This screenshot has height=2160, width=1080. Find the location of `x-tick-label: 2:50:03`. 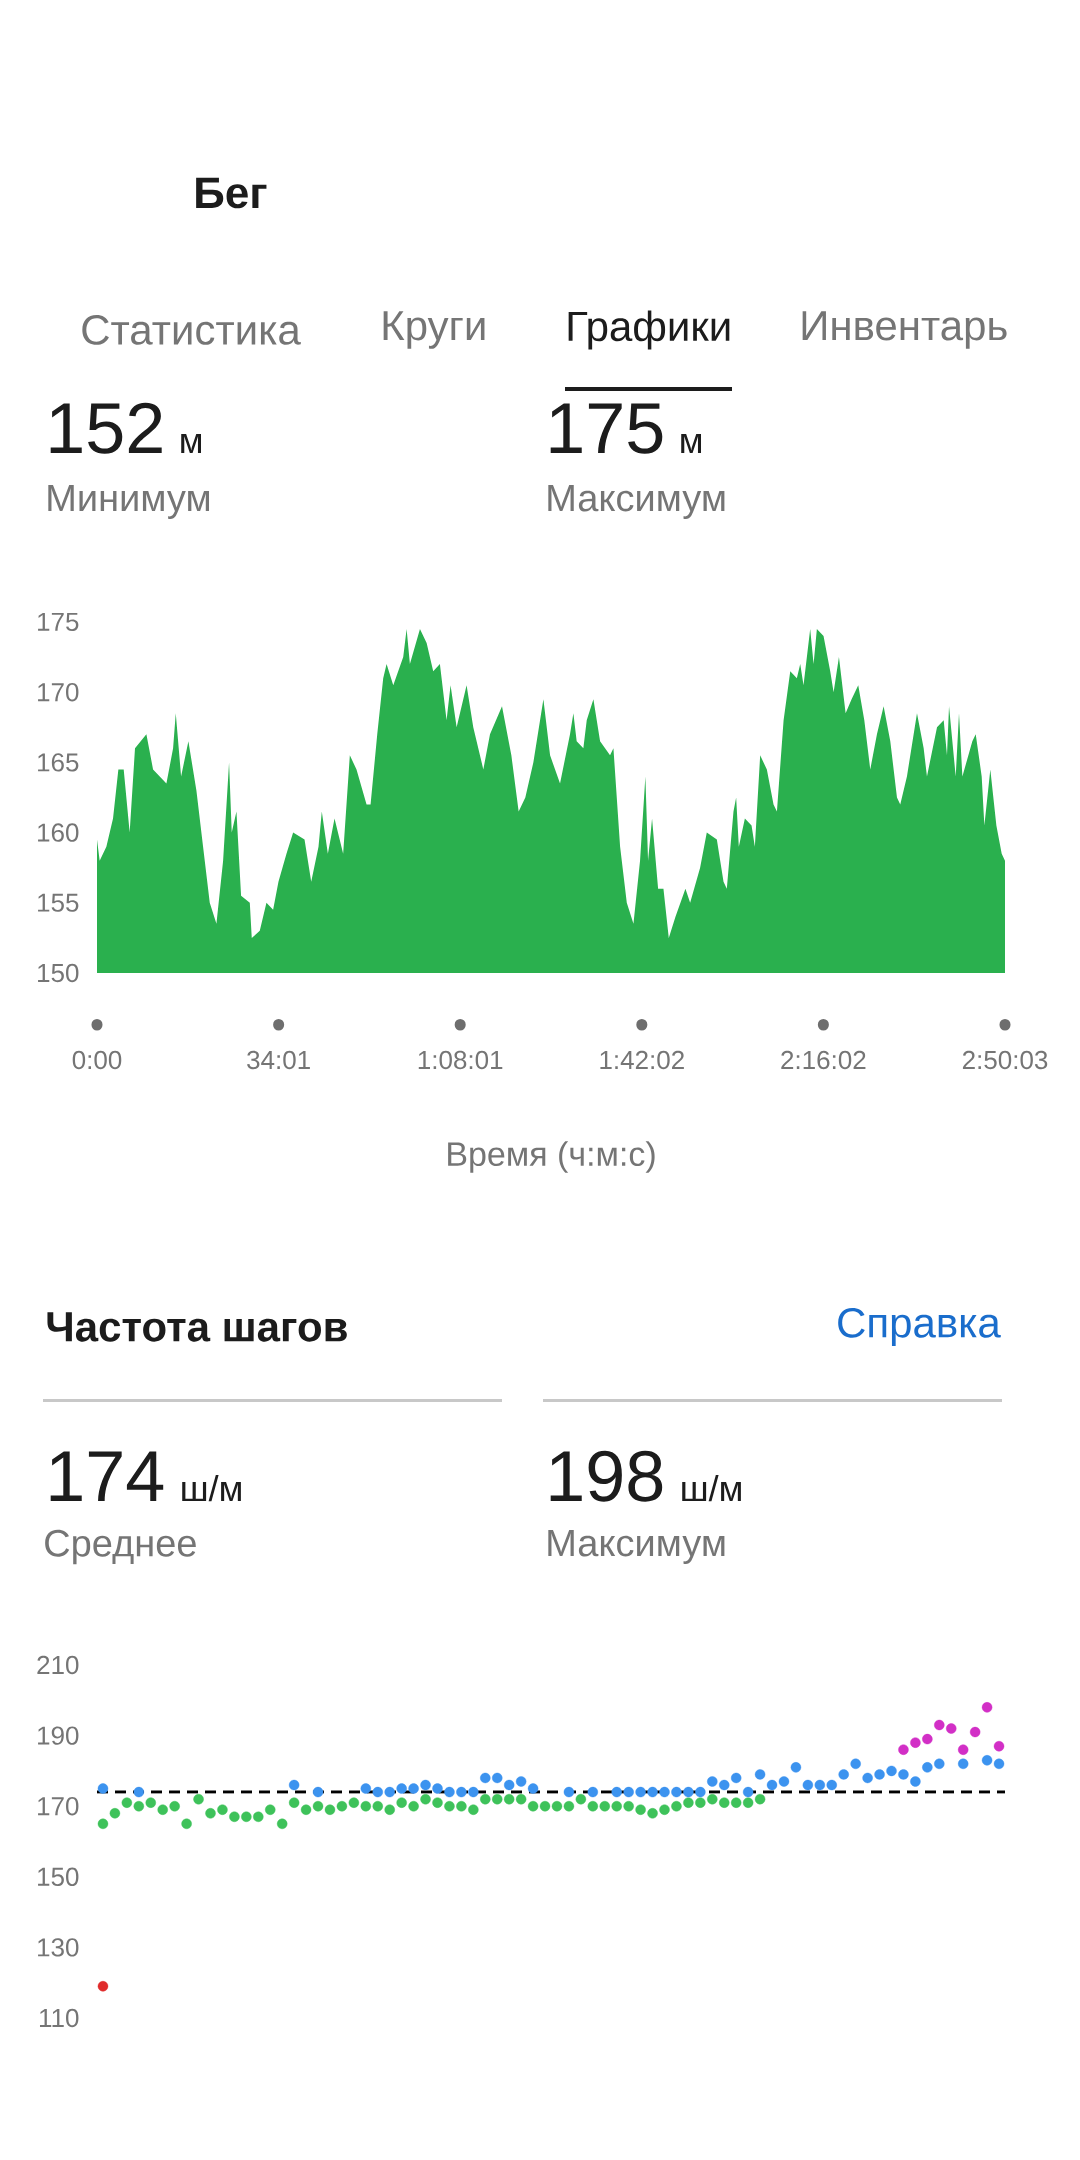

x-tick-label: 2:50:03 is located at coordinates (1005, 1060).